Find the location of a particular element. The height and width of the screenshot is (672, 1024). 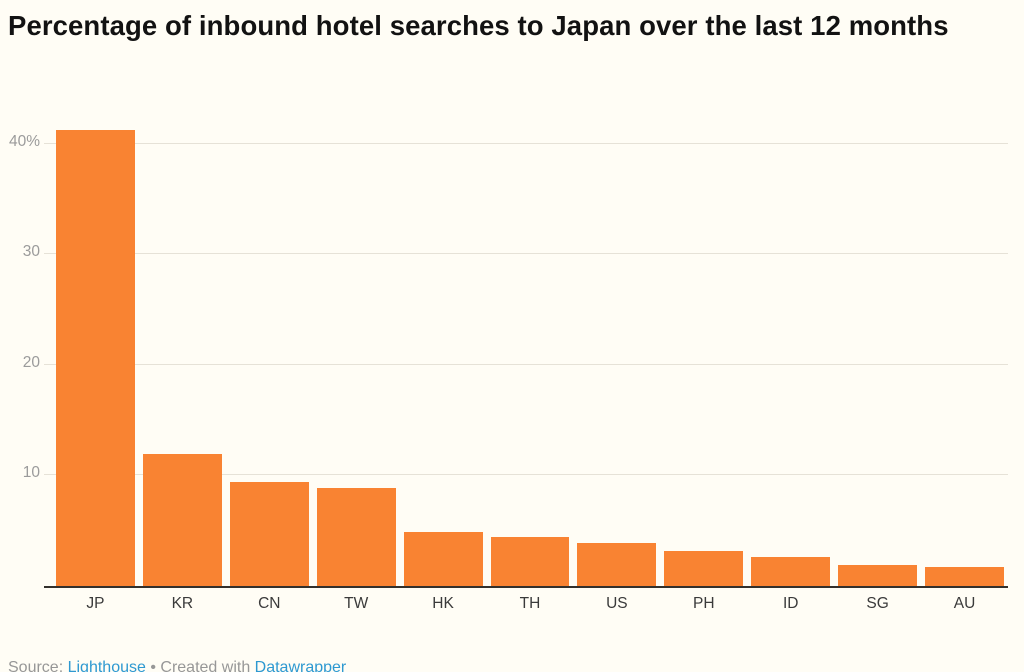

bar-AU is located at coordinates (964, 576).